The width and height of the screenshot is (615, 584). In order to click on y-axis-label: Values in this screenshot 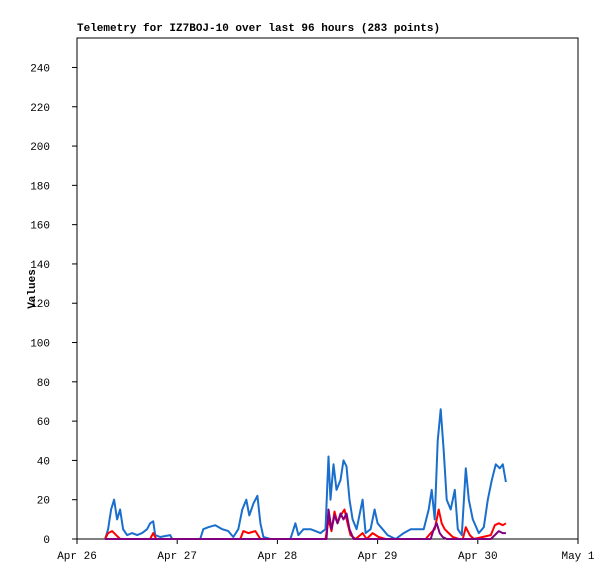, I will do `click(33, 289)`.